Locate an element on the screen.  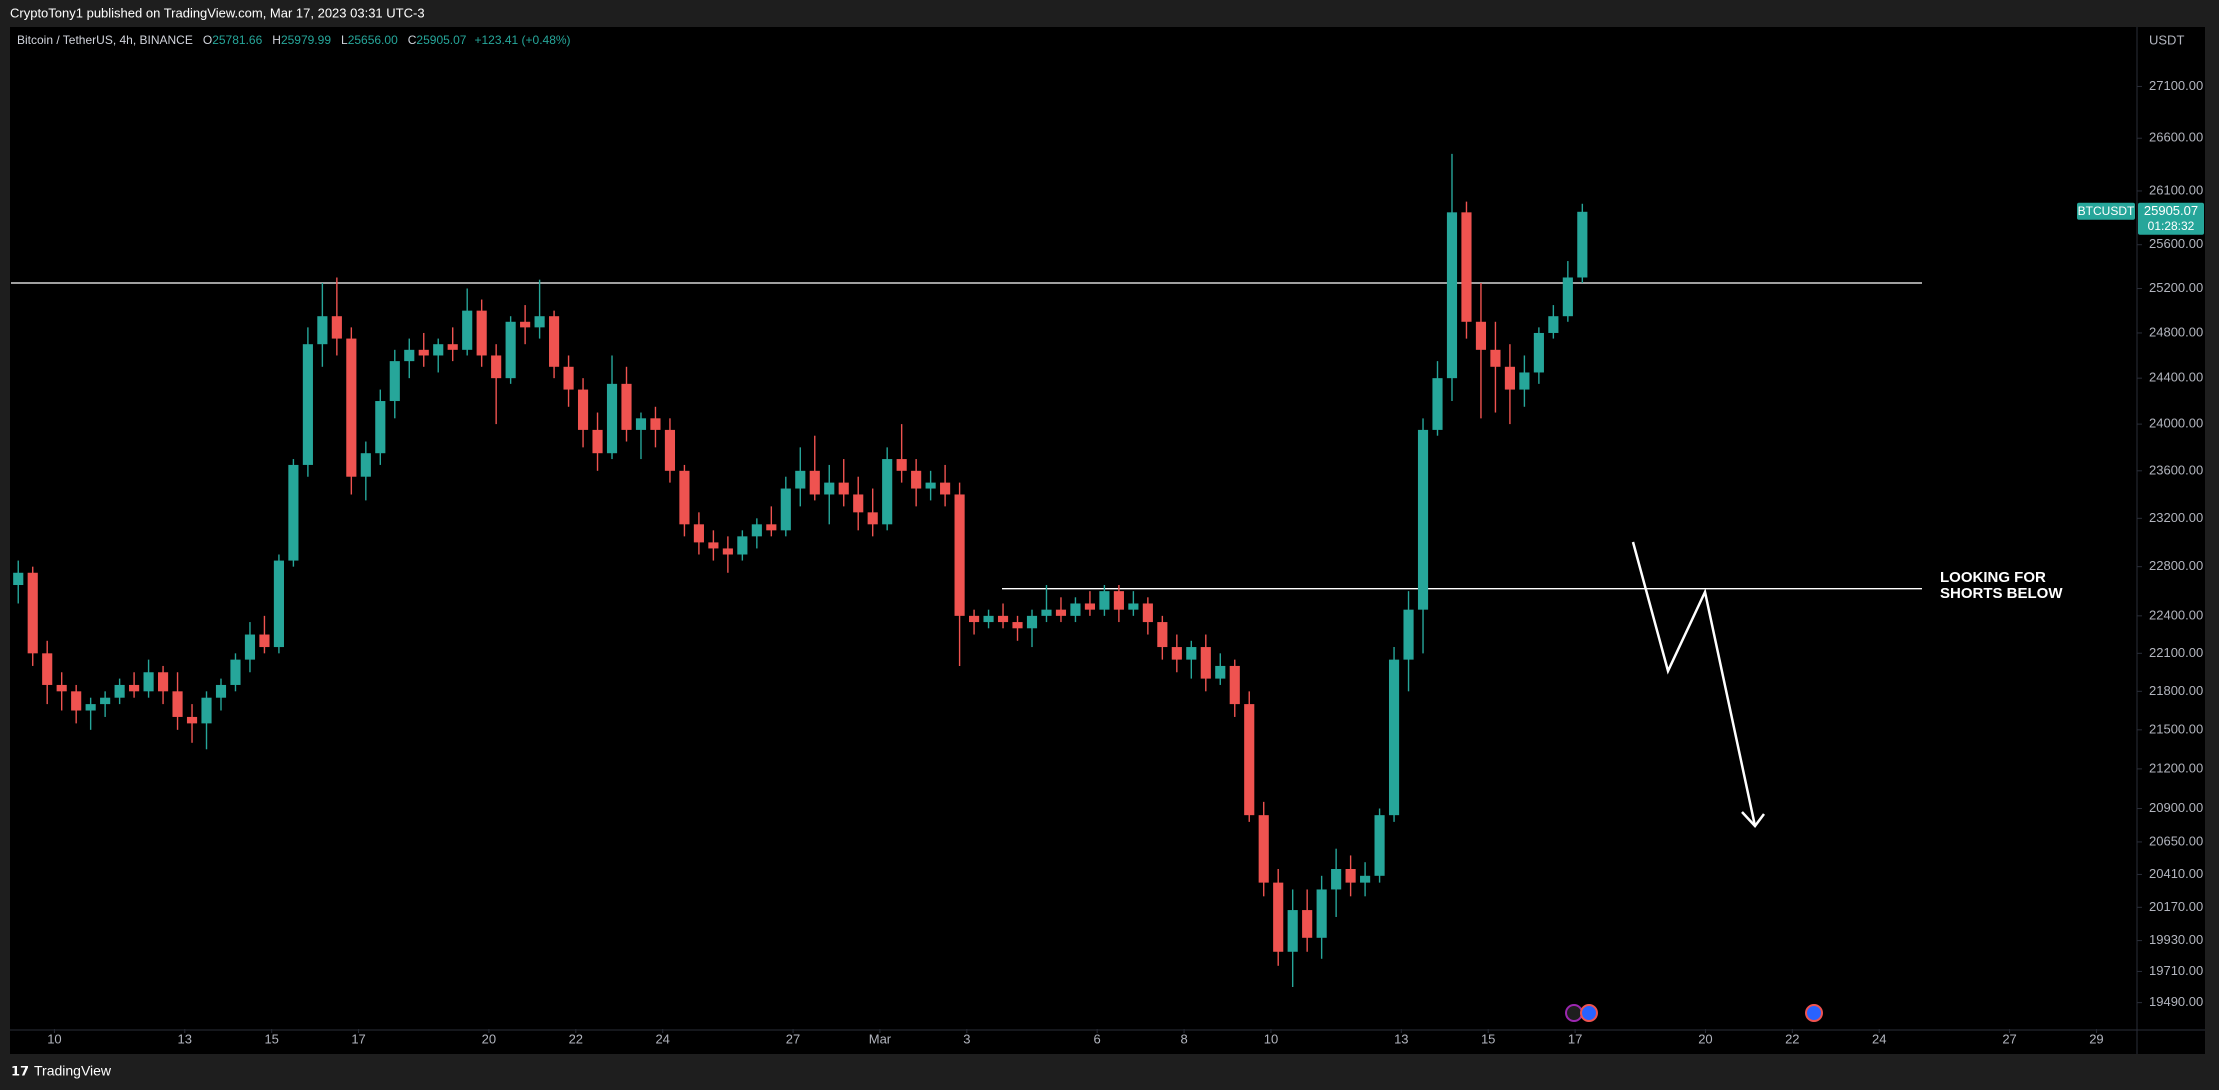
drawing-arrow is located at coordinates (1694, 684).